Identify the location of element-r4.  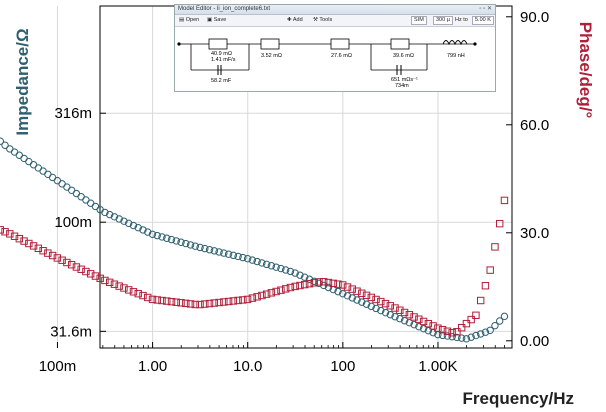
(400, 44).